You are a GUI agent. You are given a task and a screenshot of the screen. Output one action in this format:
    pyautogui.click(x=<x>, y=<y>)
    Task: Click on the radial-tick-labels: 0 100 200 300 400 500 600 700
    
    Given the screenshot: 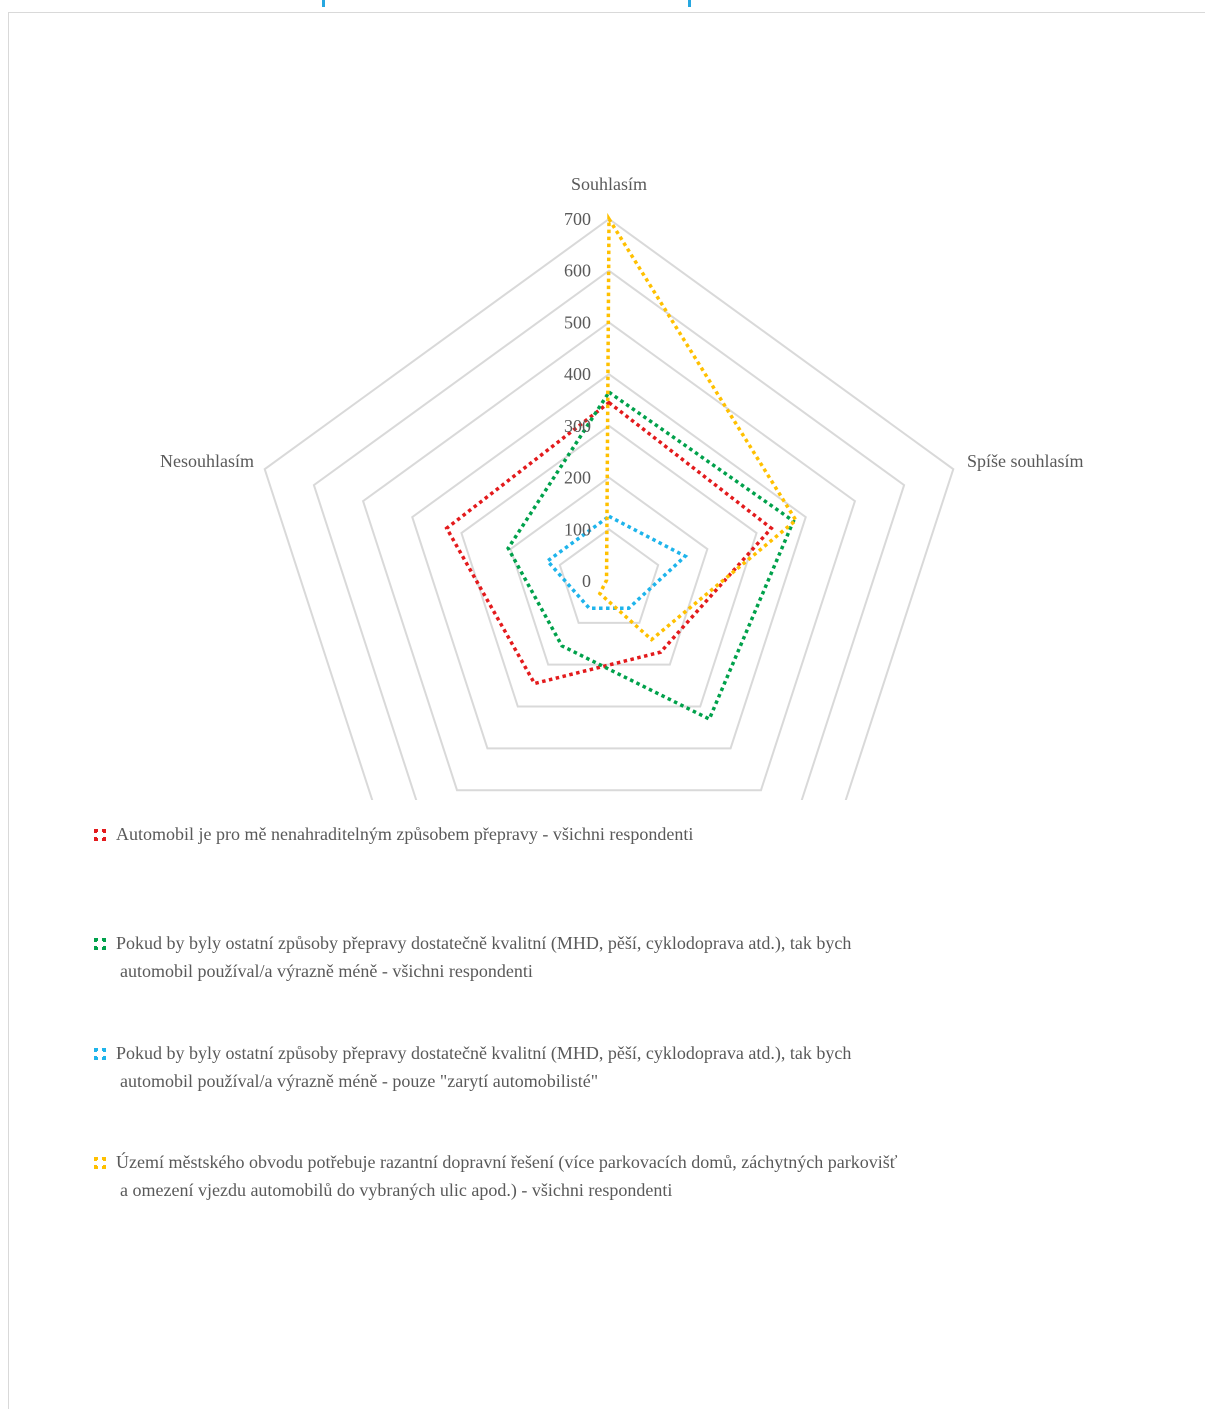 What is the action you would take?
    pyautogui.click(x=577, y=400)
    